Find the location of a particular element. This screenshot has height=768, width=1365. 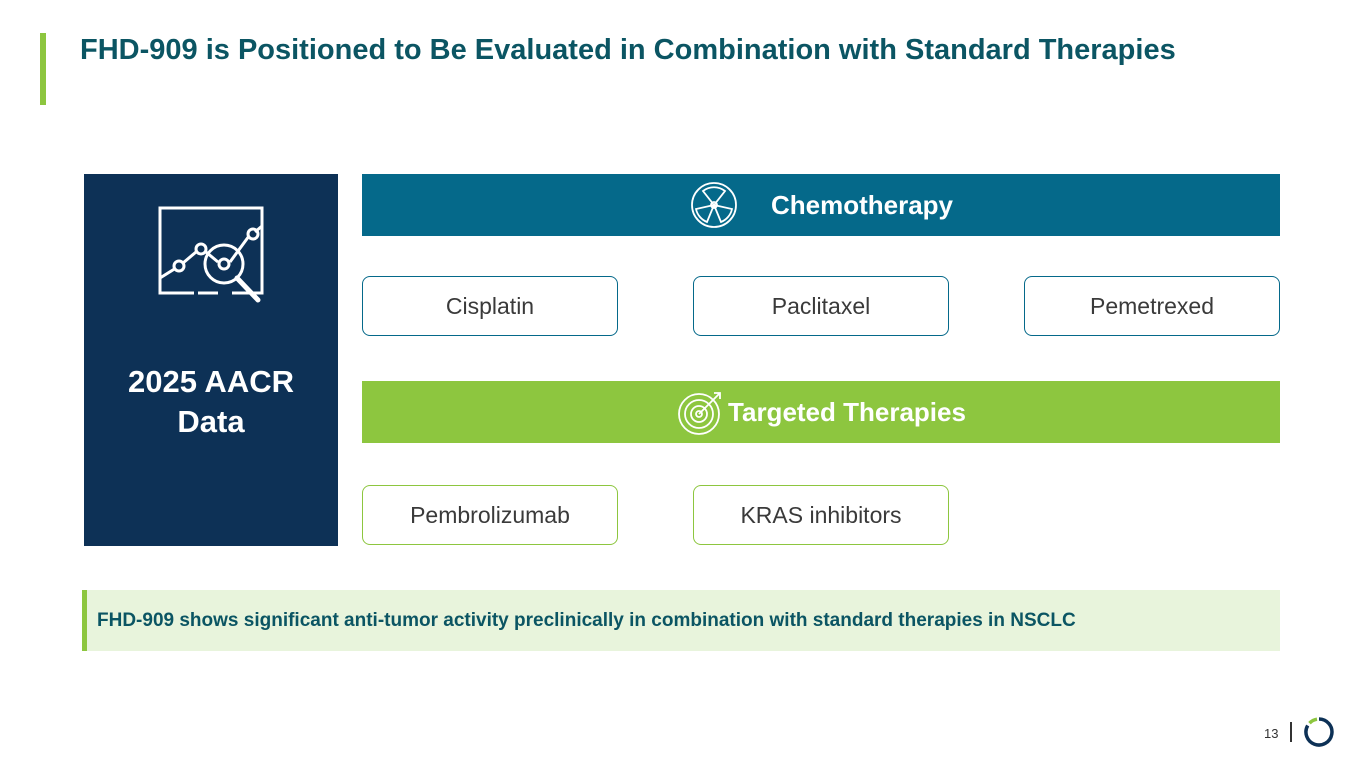

label-line-2: Data is located at coordinates (211, 421).